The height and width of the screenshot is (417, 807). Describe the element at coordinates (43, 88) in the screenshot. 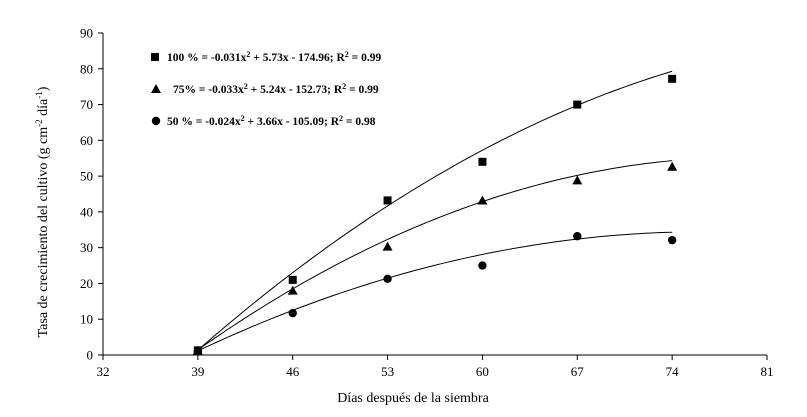

I see `y-axis-label-end: )` at that location.